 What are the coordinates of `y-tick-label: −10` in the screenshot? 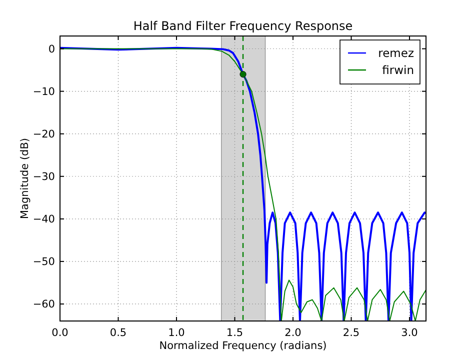 It's located at (43, 92).